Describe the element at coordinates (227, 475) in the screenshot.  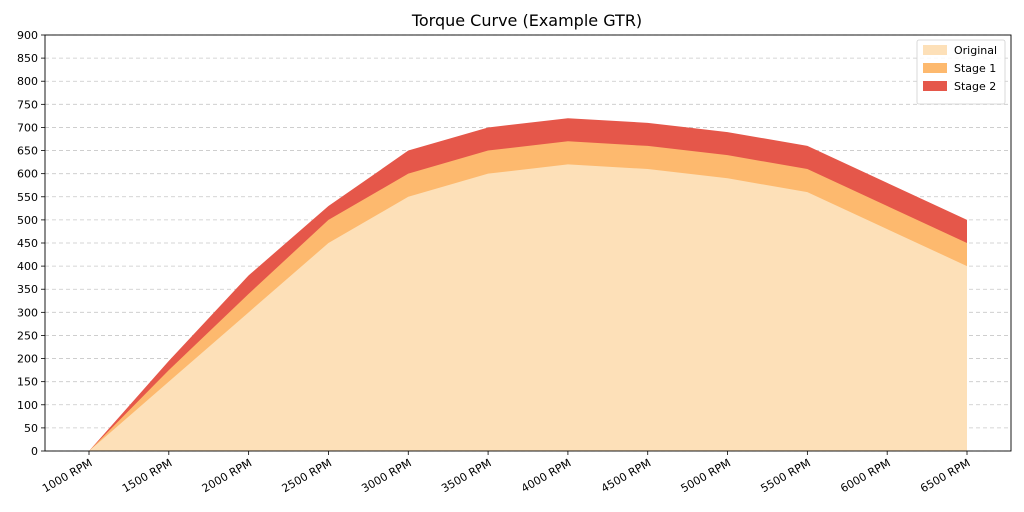
I see `x-tick-label: 2000 RPM` at that location.